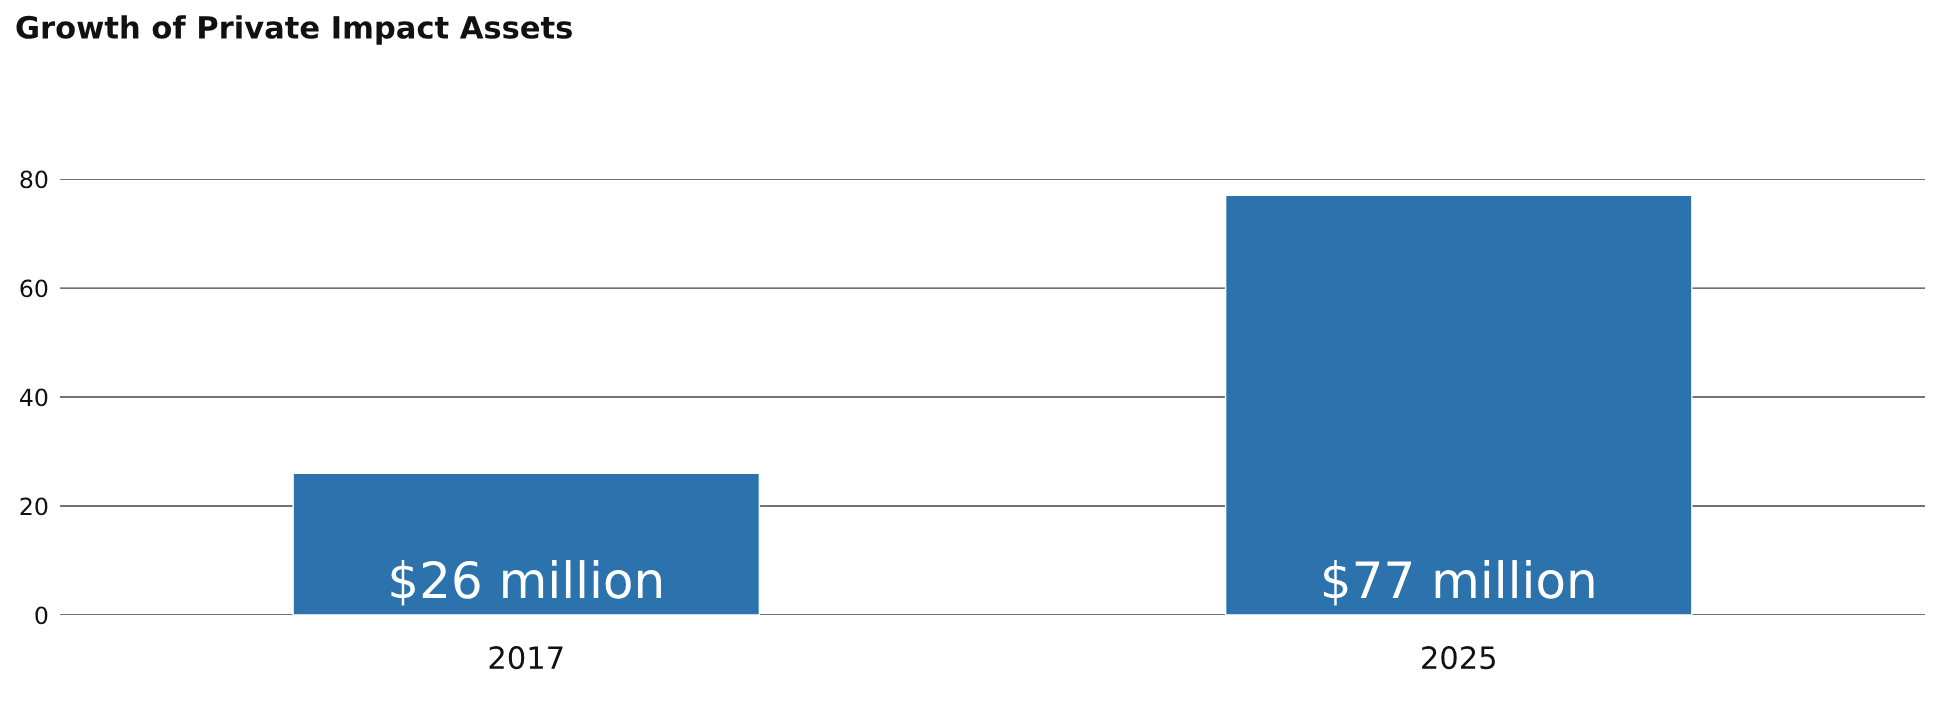 The width and height of the screenshot is (1952, 724). Describe the element at coordinates (294, 30) in the screenshot. I see `chart-title: Growth of Private Impact Assets` at that location.